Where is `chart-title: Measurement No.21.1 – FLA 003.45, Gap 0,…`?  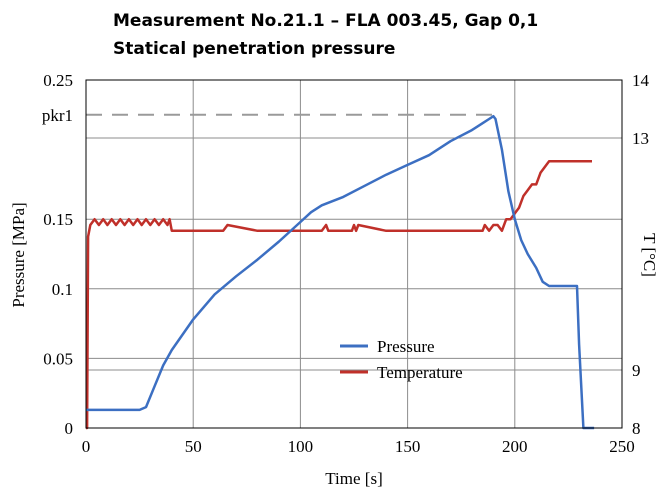 chart-title: Measurement No.21.1 – FLA 003.45, Gap 0,… is located at coordinates (325, 21).